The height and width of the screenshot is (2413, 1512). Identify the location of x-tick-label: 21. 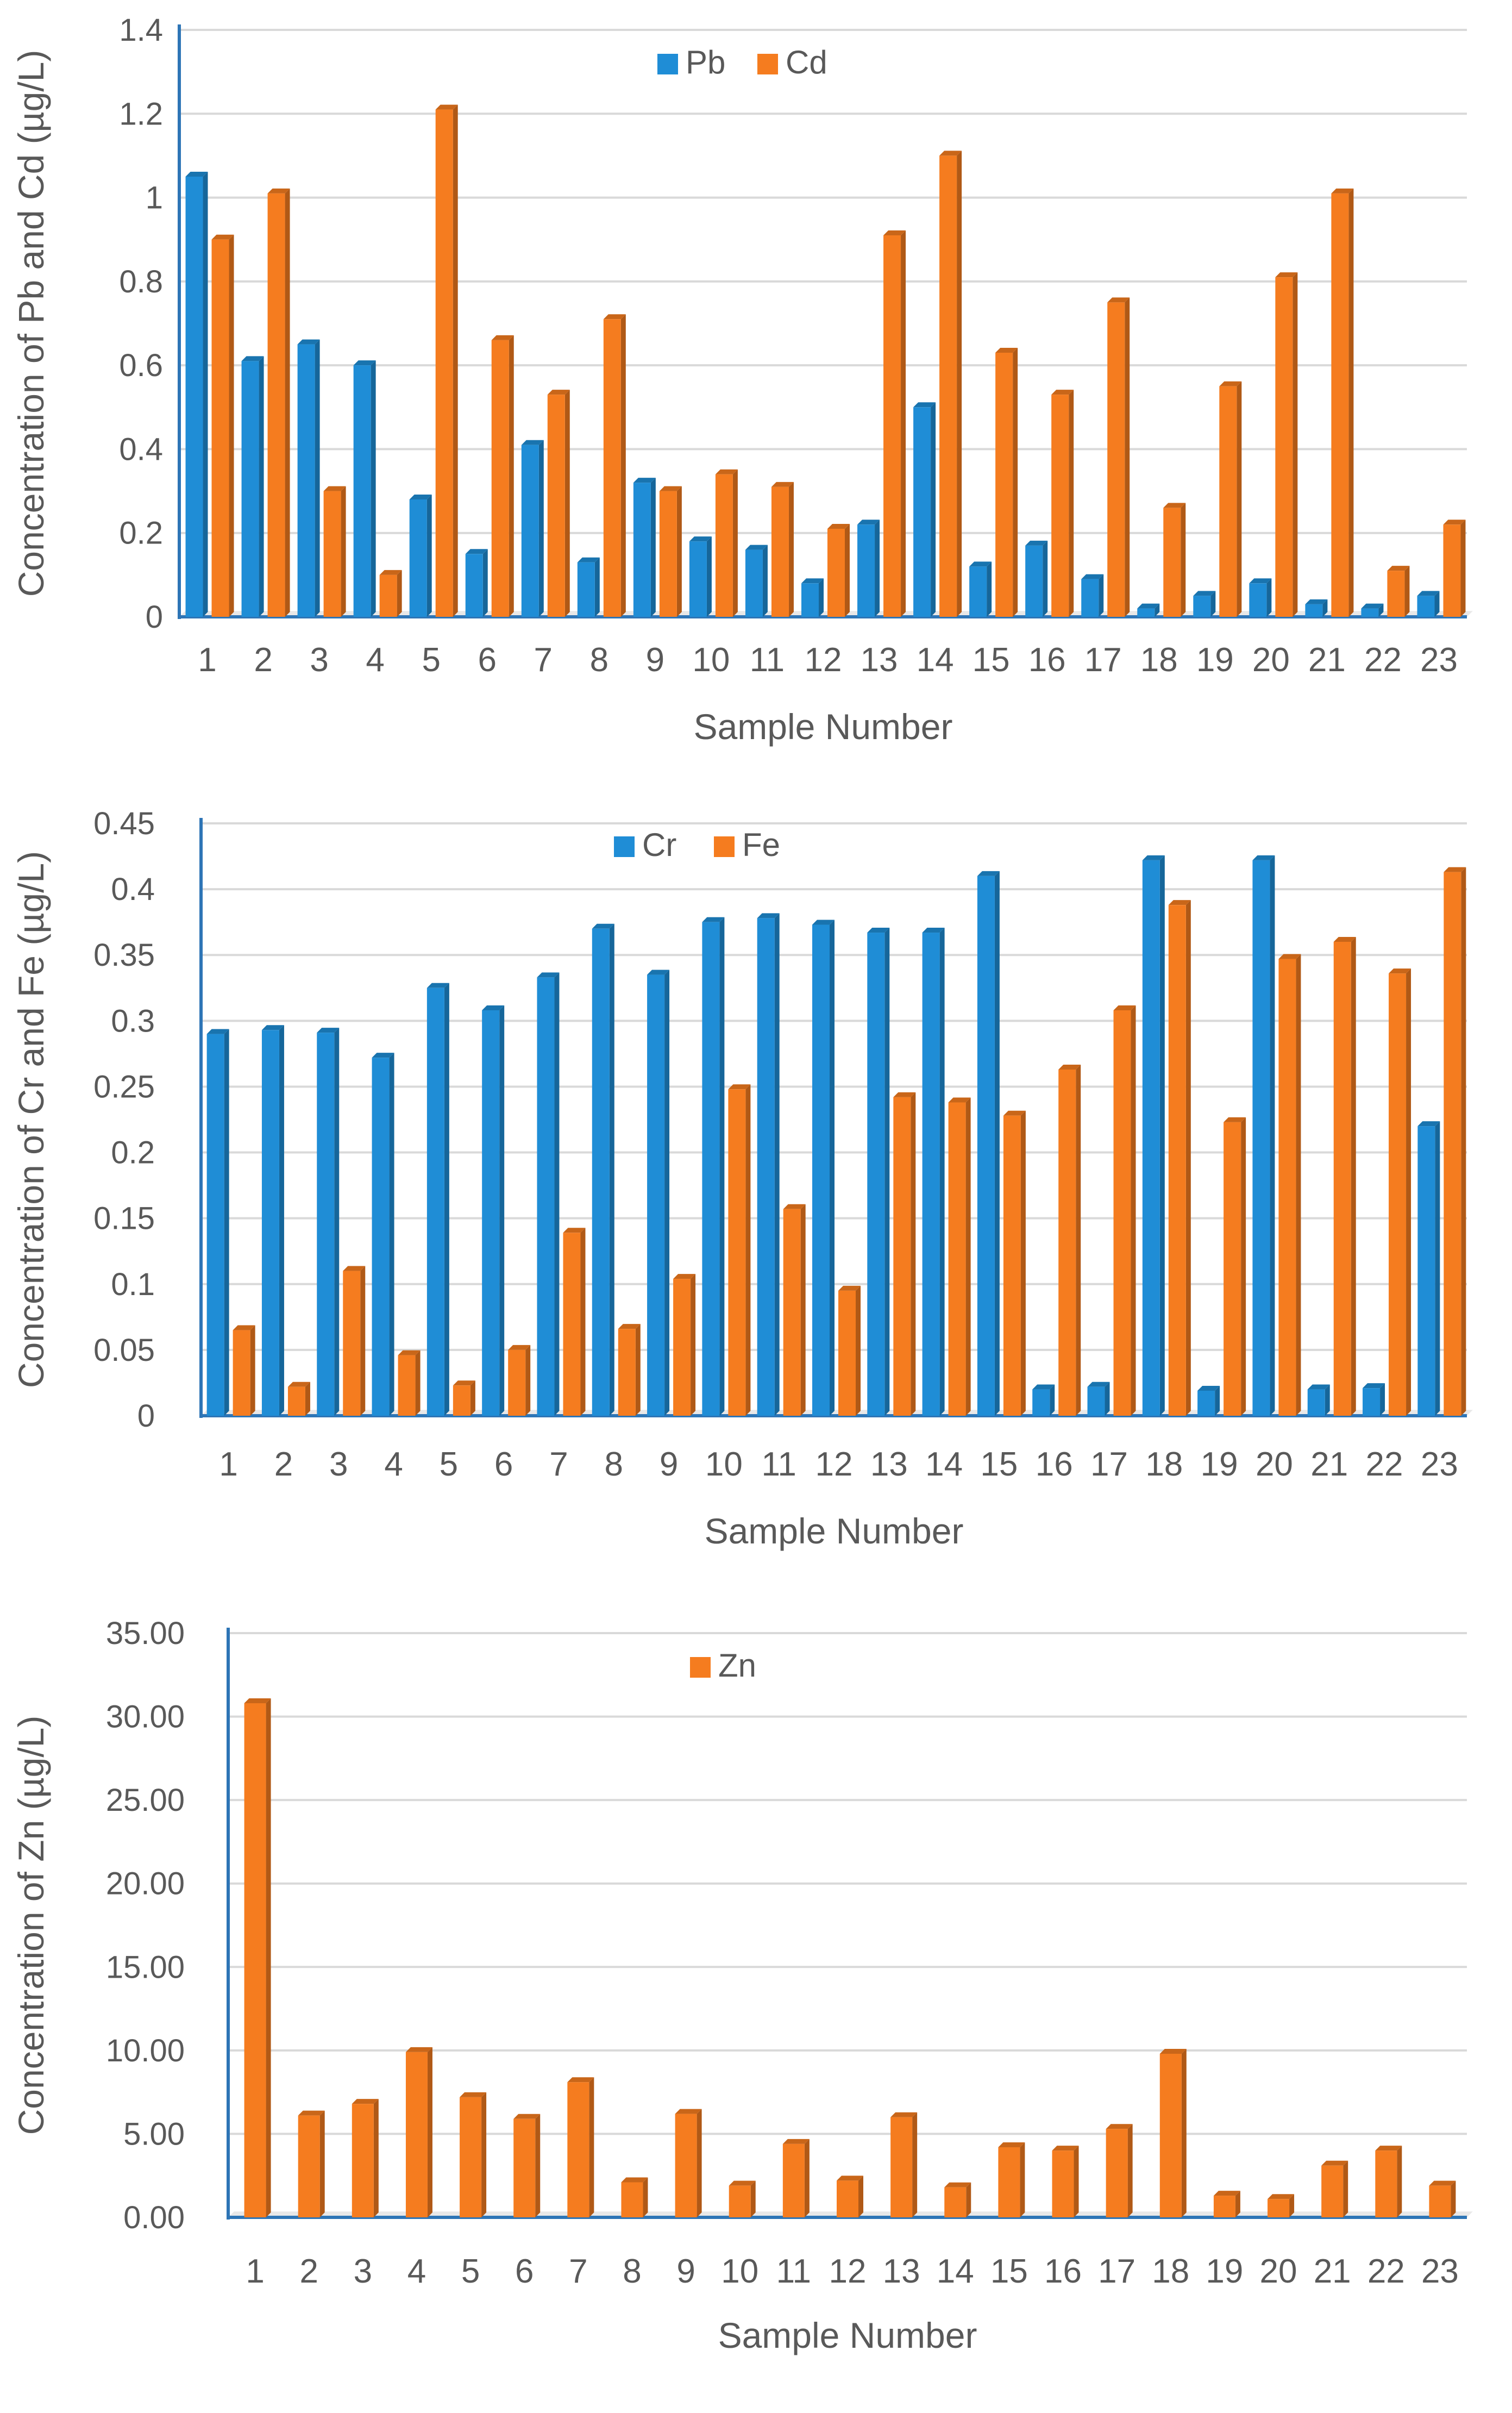
(1332, 2271).